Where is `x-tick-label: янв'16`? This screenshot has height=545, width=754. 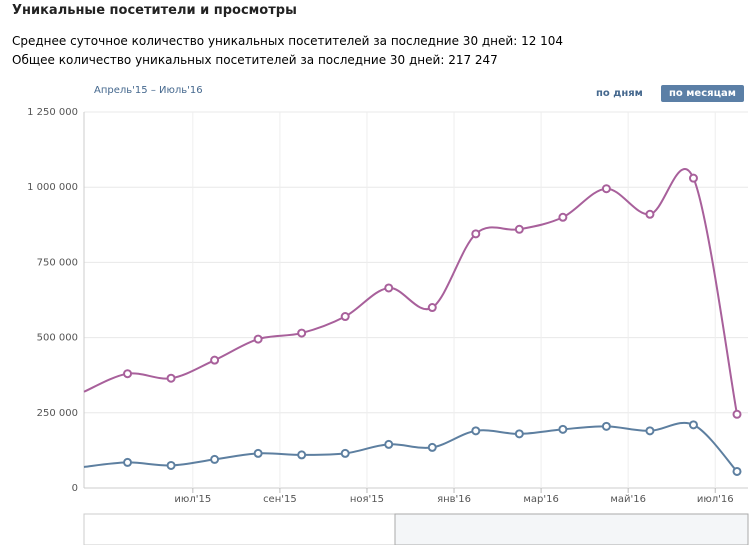
x-tick-label: янв'16 is located at coordinates (454, 499).